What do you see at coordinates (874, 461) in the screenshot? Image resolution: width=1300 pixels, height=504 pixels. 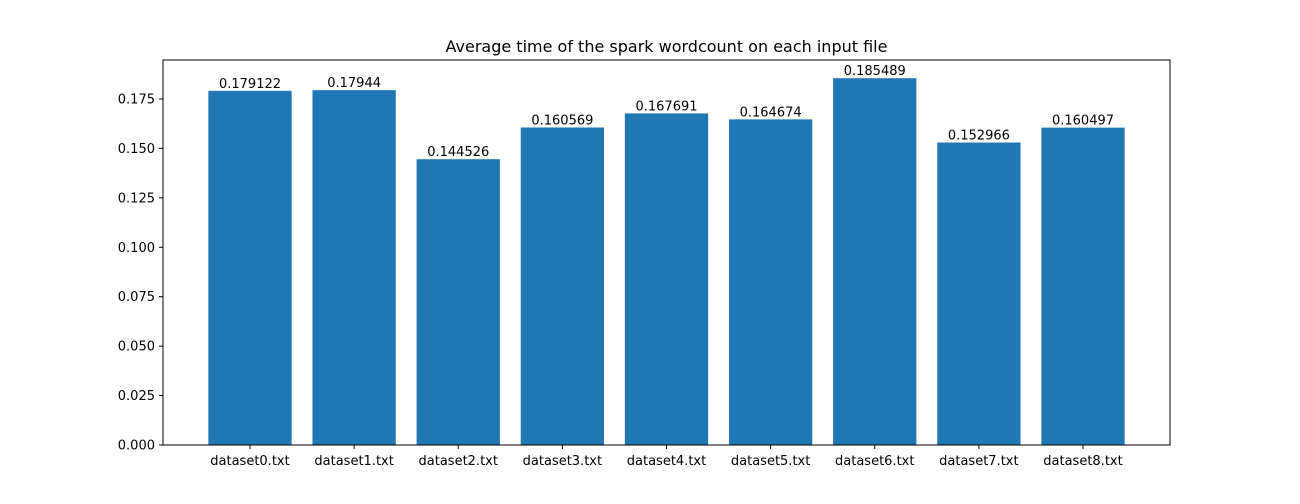 I see `x-tick-label: dataset6.txt` at bounding box center [874, 461].